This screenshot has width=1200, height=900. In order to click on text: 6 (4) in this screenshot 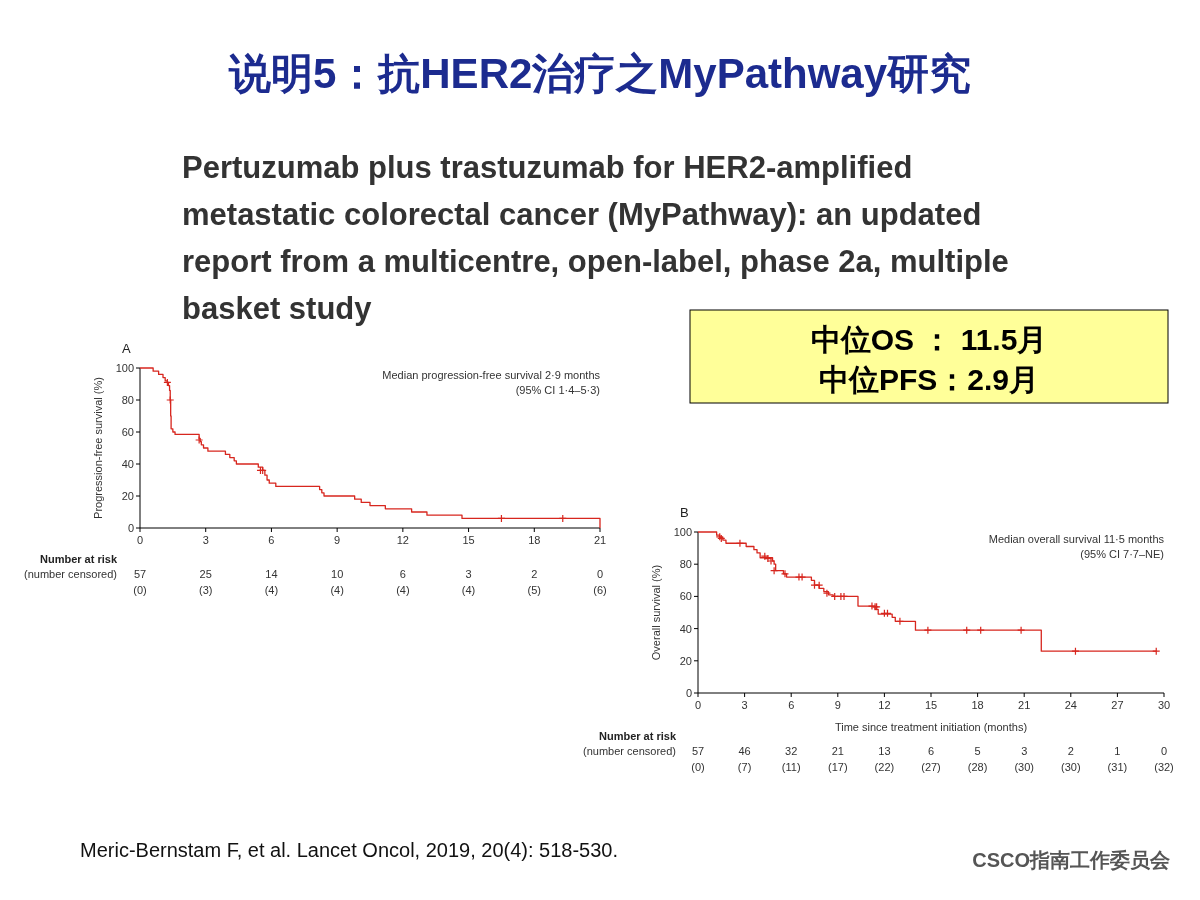, I will do `click(403, 582)`.